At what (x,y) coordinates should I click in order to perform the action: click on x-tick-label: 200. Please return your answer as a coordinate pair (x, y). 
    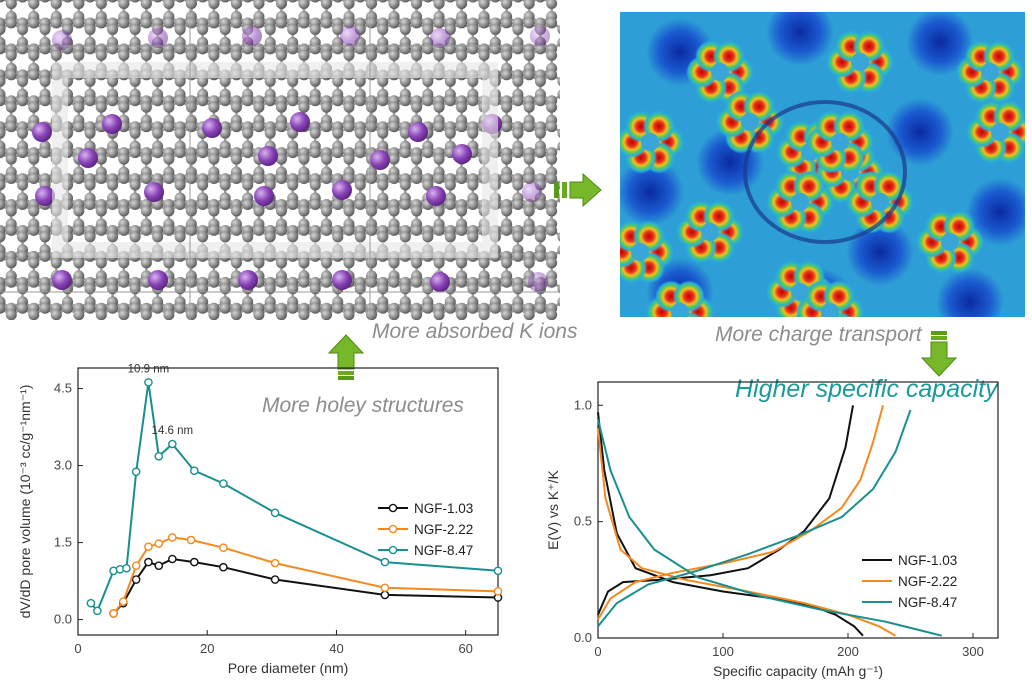
    Looking at the image, I should click on (848, 651).